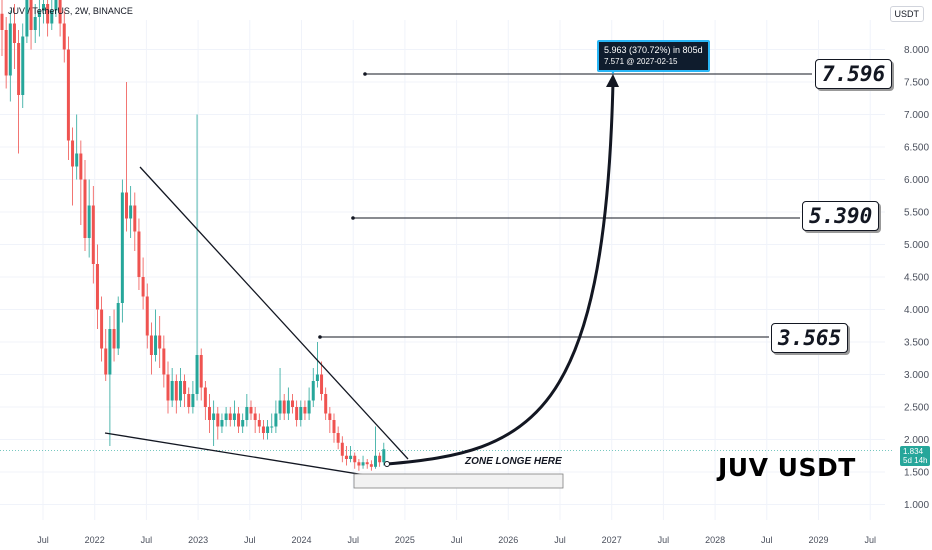  I want to click on y-tick-label: 4.000, so click(916, 310).